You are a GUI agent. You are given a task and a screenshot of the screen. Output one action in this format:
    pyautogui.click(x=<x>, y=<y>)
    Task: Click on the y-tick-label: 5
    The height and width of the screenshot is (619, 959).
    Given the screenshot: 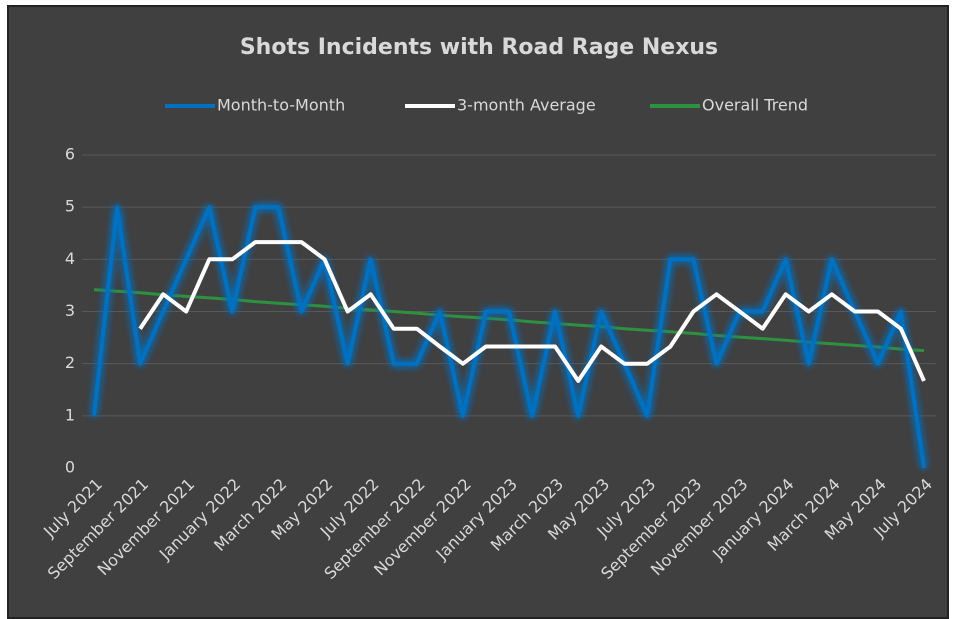 What is the action you would take?
    pyautogui.click(x=70, y=206)
    